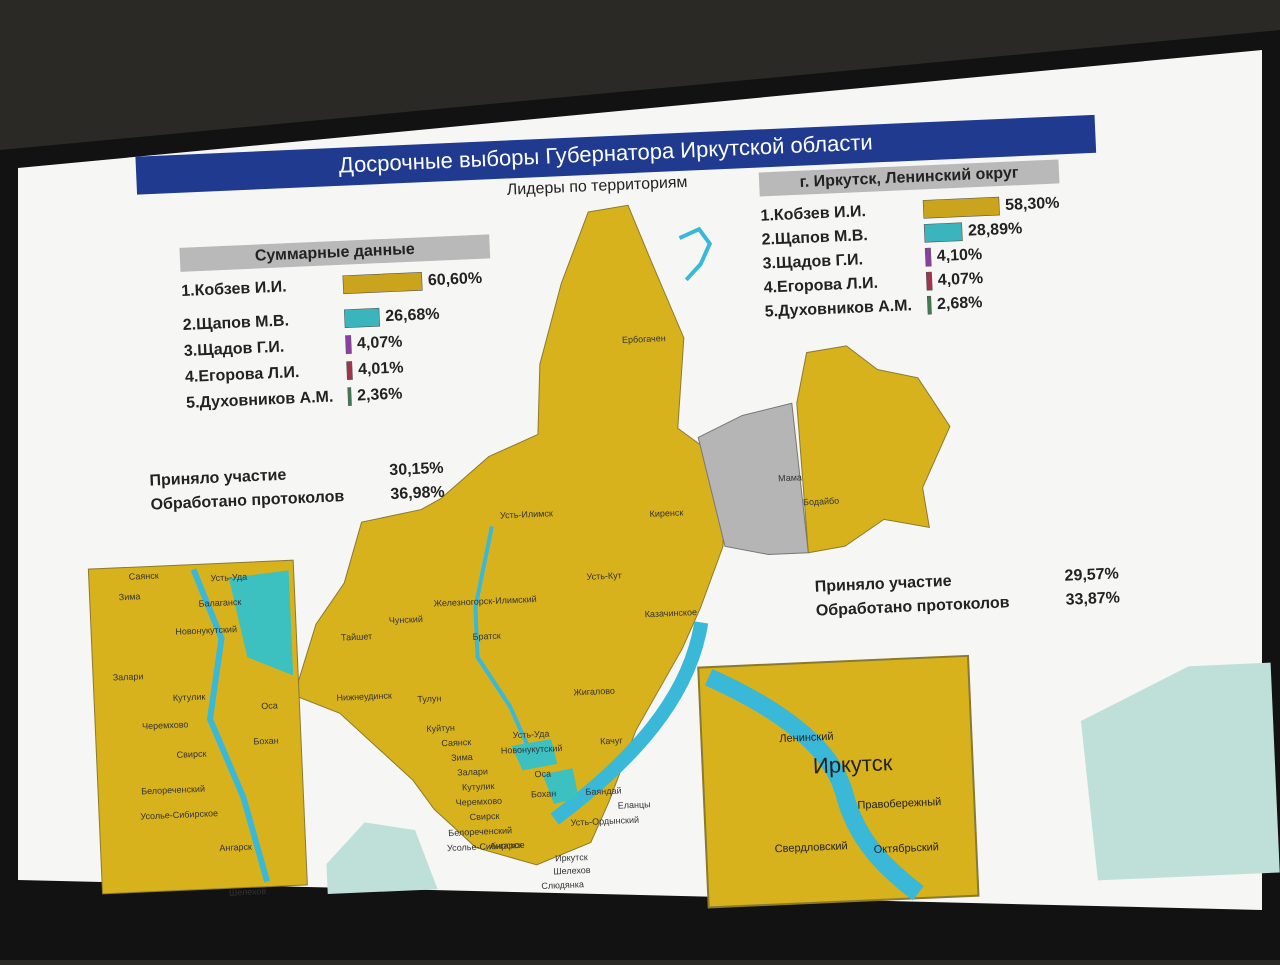 This screenshot has width=1280, height=965. I want to click on place-label: Ербогачен, so click(644, 339).